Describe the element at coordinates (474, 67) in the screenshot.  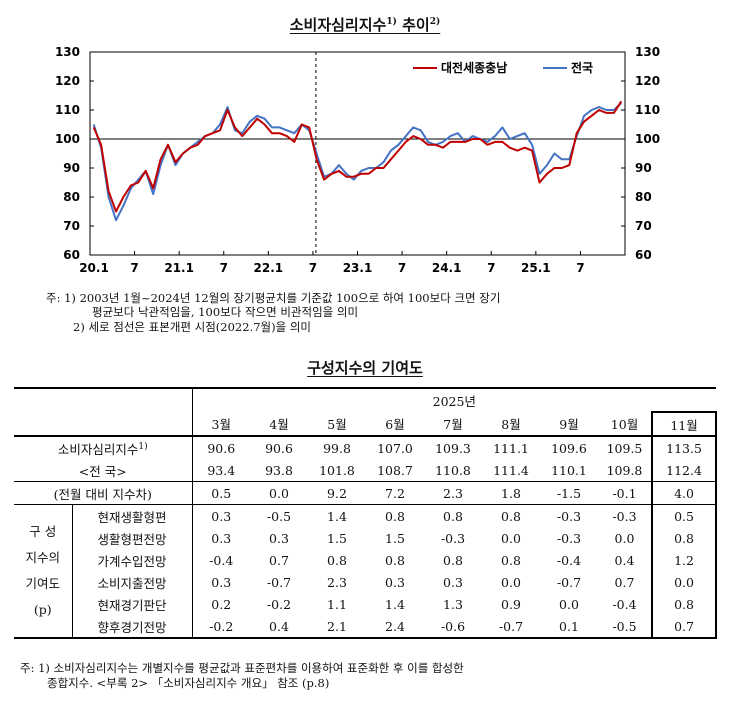
I see `legend-label: 대전세종충남` at that location.